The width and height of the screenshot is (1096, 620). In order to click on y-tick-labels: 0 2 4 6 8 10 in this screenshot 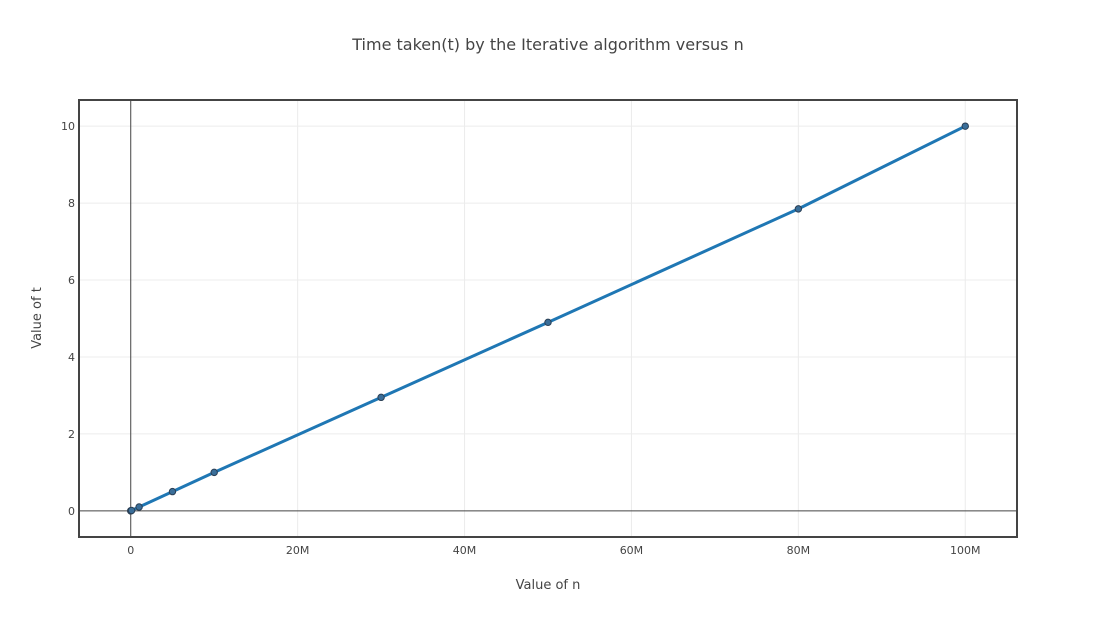, I will do `click(68, 319)`.